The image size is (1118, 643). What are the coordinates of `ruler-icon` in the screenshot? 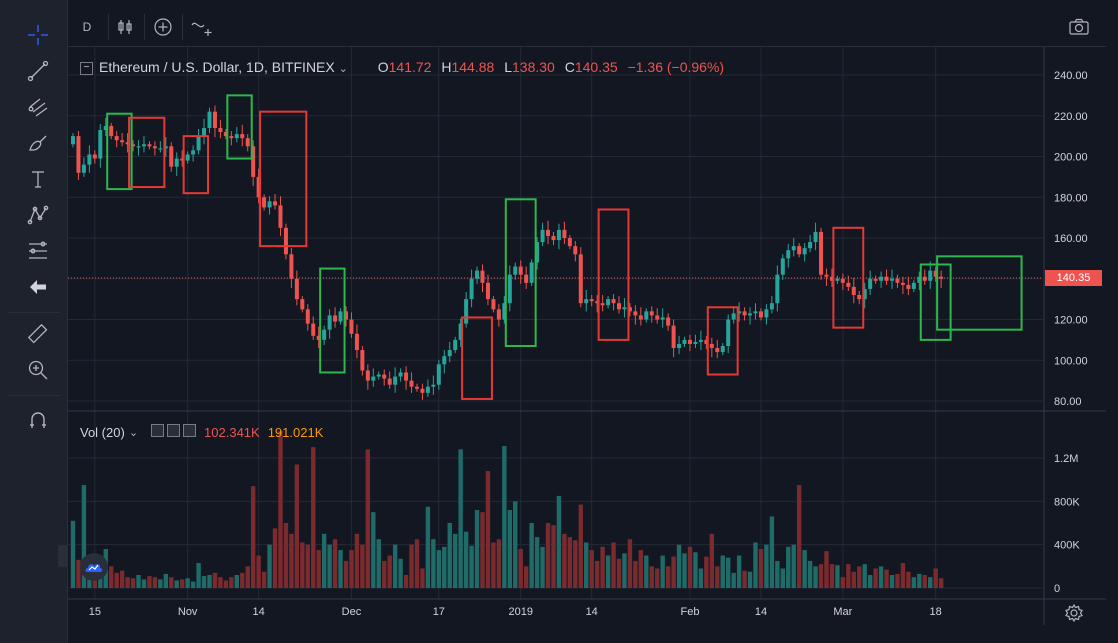 It's located at (38, 334).